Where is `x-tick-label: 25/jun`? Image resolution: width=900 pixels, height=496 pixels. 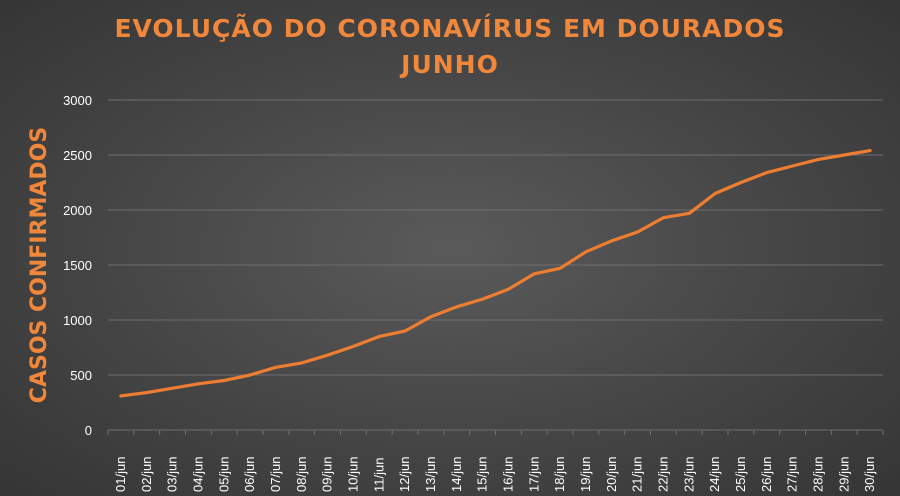 x-tick-label: 25/jun is located at coordinates (740, 474).